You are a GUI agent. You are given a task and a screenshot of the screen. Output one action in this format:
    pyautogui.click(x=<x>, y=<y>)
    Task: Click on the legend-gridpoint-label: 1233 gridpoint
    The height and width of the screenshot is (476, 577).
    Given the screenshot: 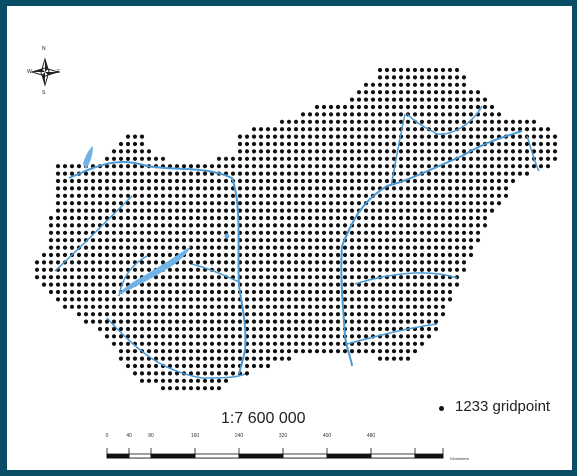 What is the action you would take?
    pyautogui.click(x=503, y=406)
    